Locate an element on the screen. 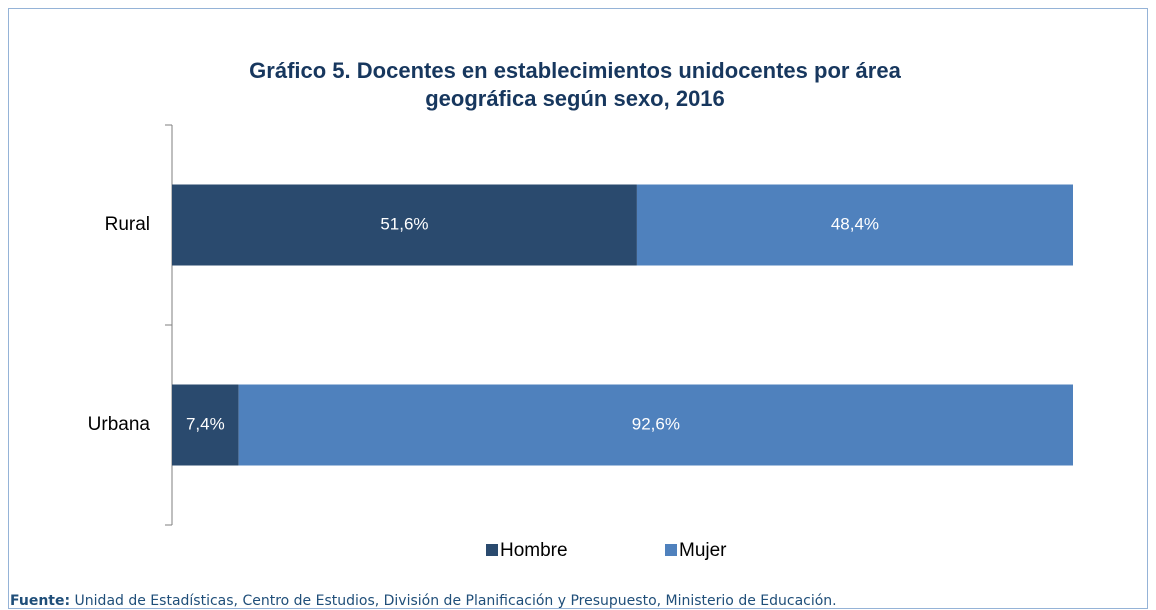 This screenshot has width=1156, height=610. value-label: 92,6% is located at coordinates (656, 423).